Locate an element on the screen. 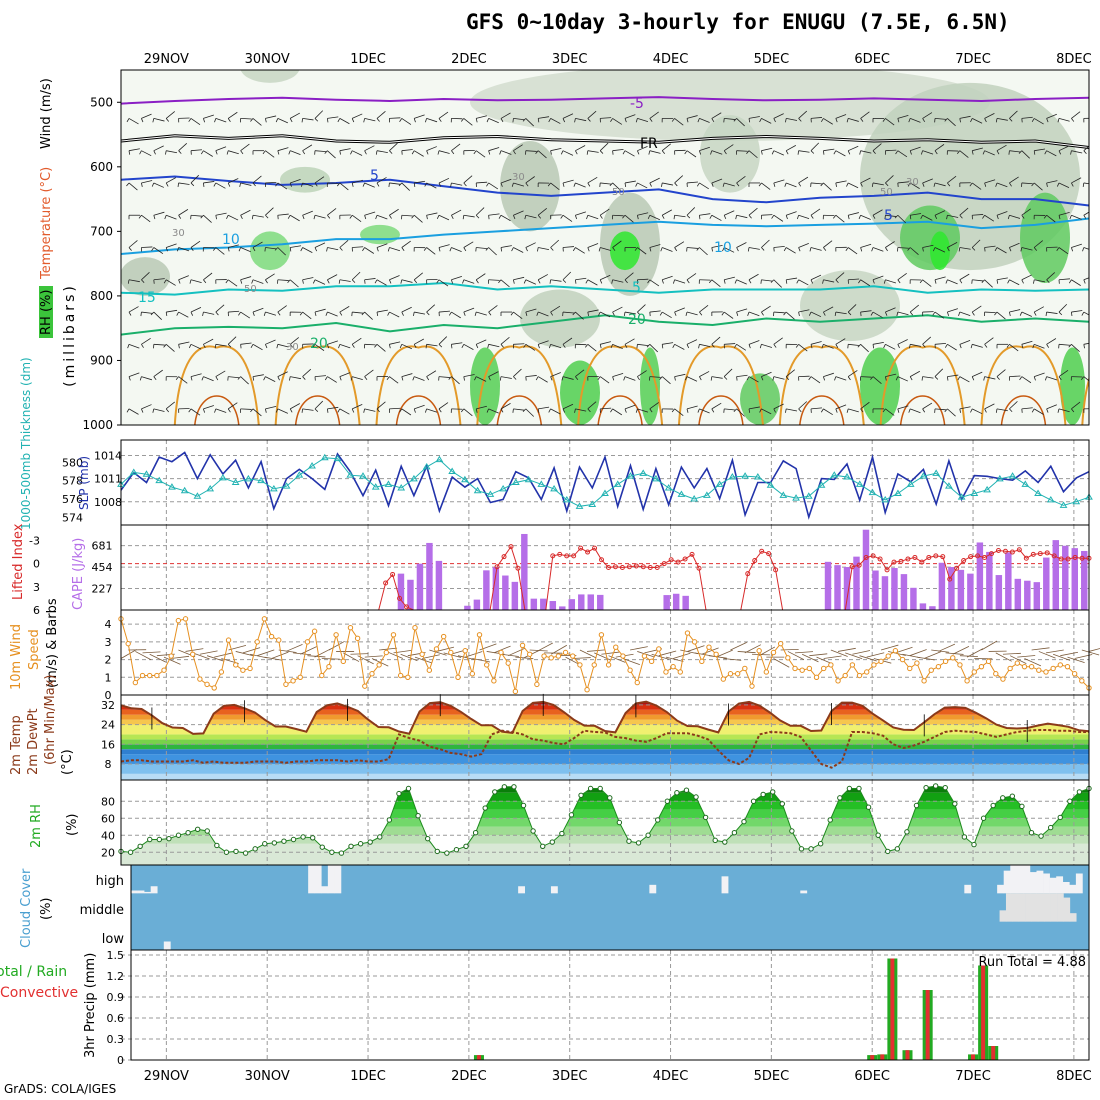  li-ylabel: Lifted Index is located at coordinates (18, 561).